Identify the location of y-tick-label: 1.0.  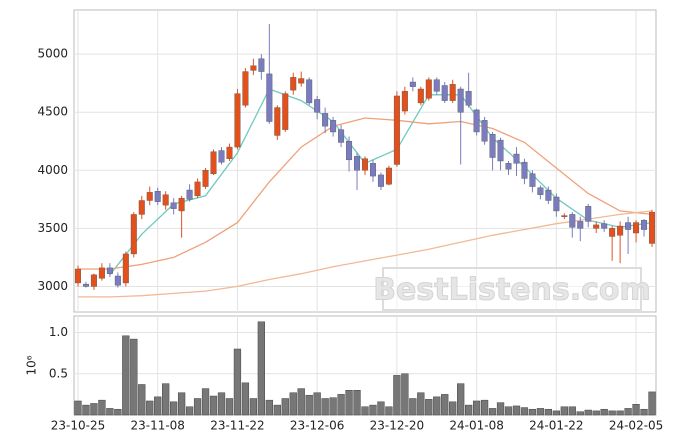
(58, 332).